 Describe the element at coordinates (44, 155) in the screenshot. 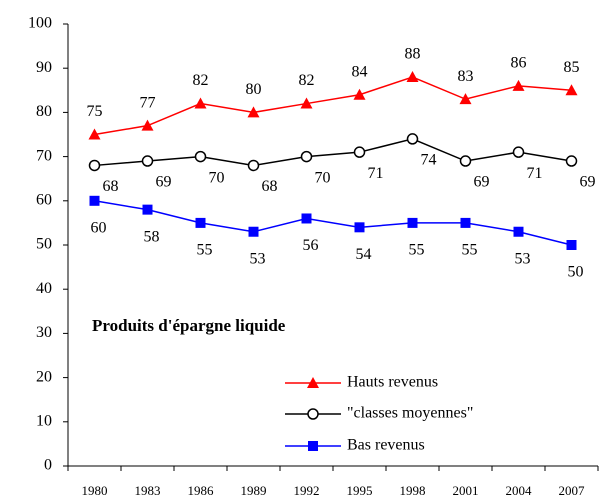

I see `y-tick-label: 70` at that location.